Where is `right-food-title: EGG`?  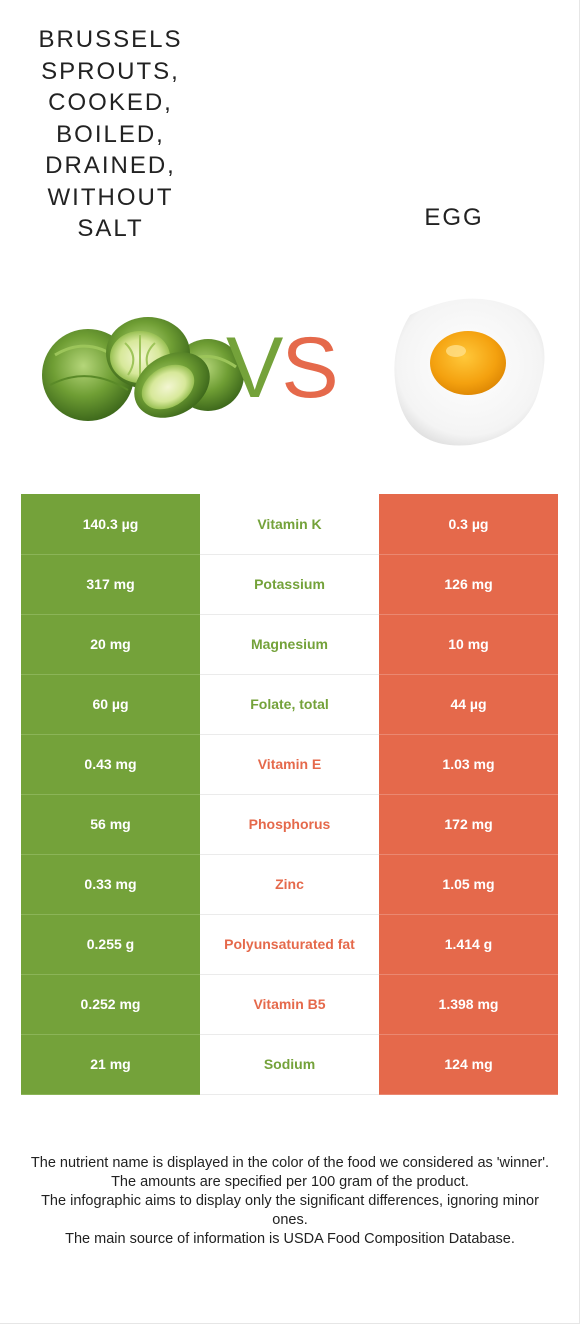 right-food-title: EGG is located at coordinates (454, 217).